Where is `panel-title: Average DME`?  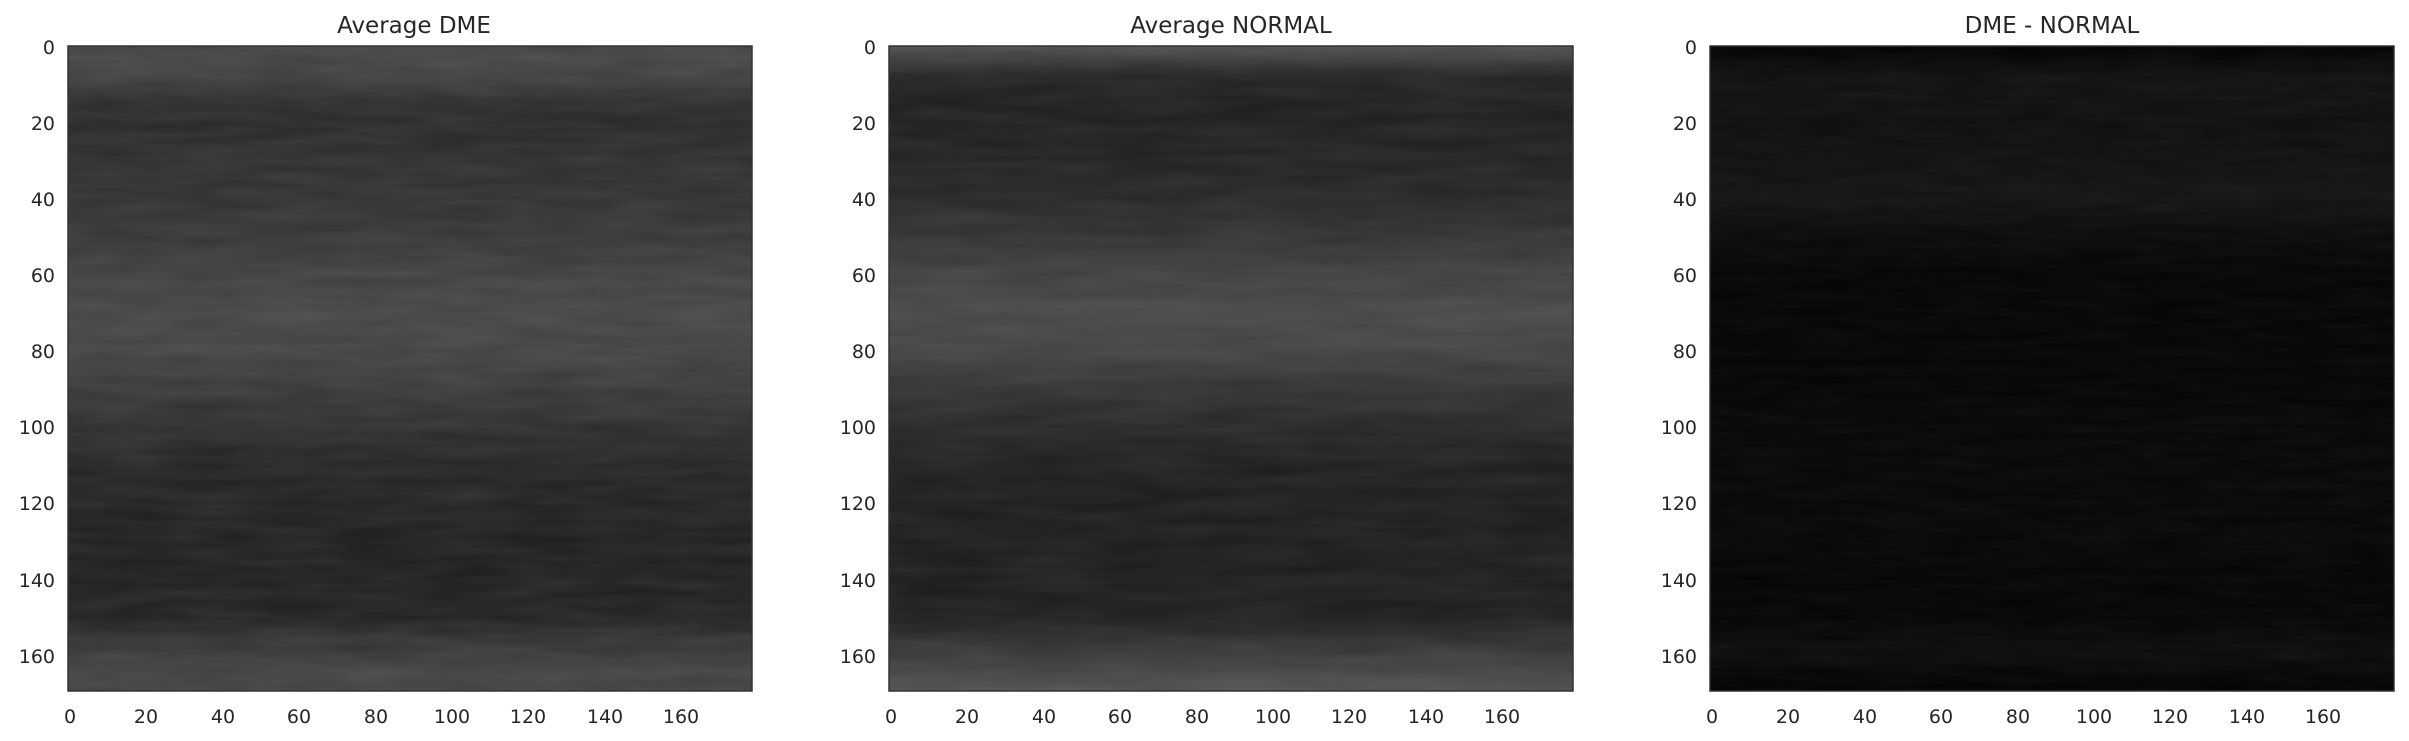
panel-title: Average DME is located at coordinates (414, 26).